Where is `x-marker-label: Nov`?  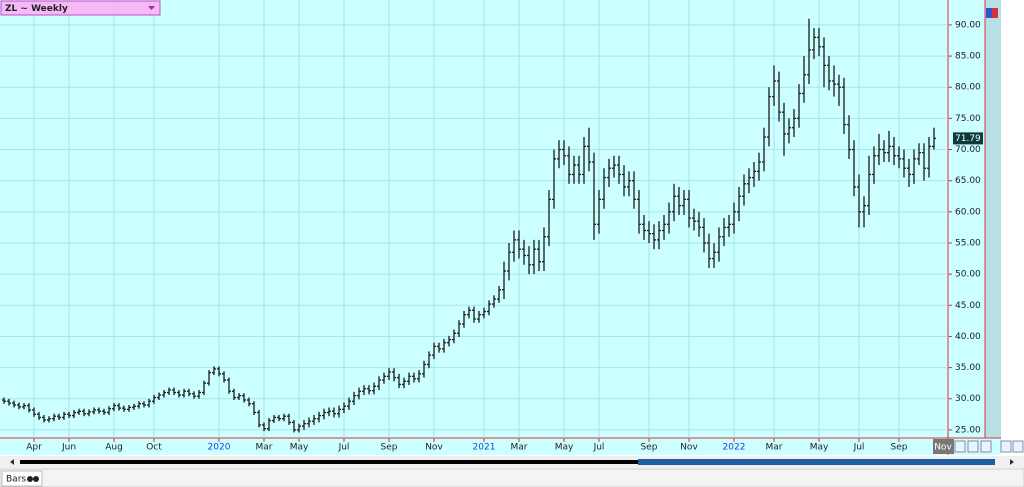 x-marker-label: Nov is located at coordinates (943, 448).